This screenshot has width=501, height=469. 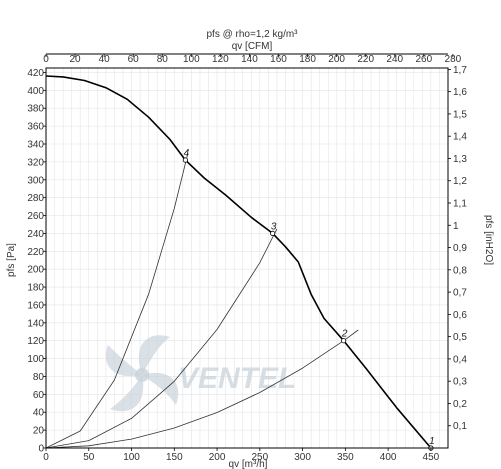 I want to click on watermark-logo: VENTEL, so click(x=200, y=373).